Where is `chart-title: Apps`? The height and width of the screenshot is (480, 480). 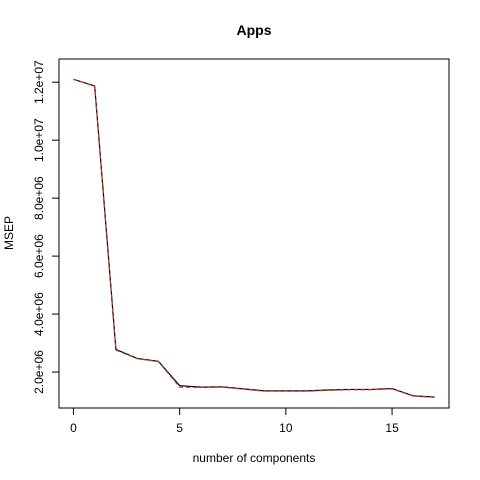
chart-title: Apps is located at coordinates (254, 30).